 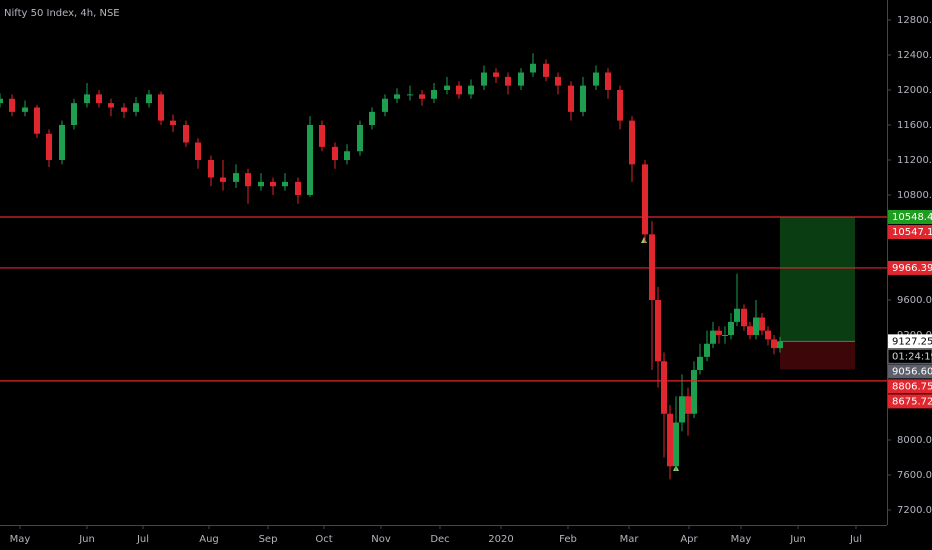 What do you see at coordinates (914, 20) in the screenshot?
I see `y-tick-label: 12800.00` at bounding box center [914, 20].